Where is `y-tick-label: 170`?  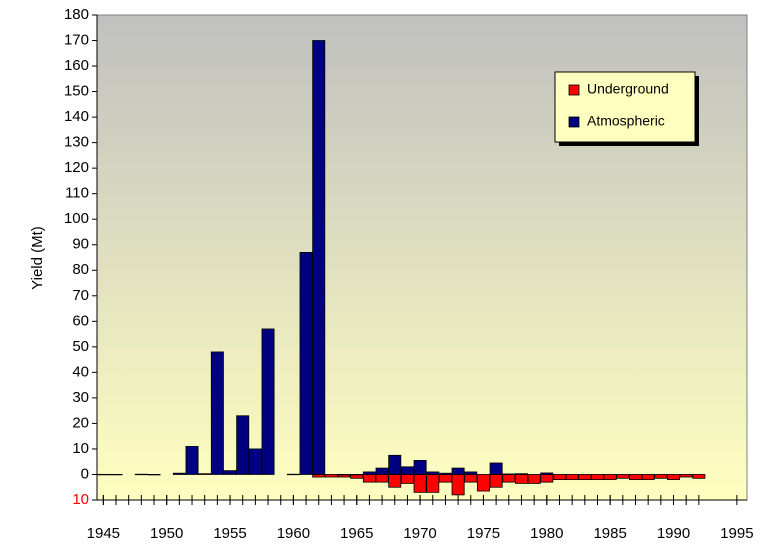
y-tick-label: 170 is located at coordinates (76, 39).